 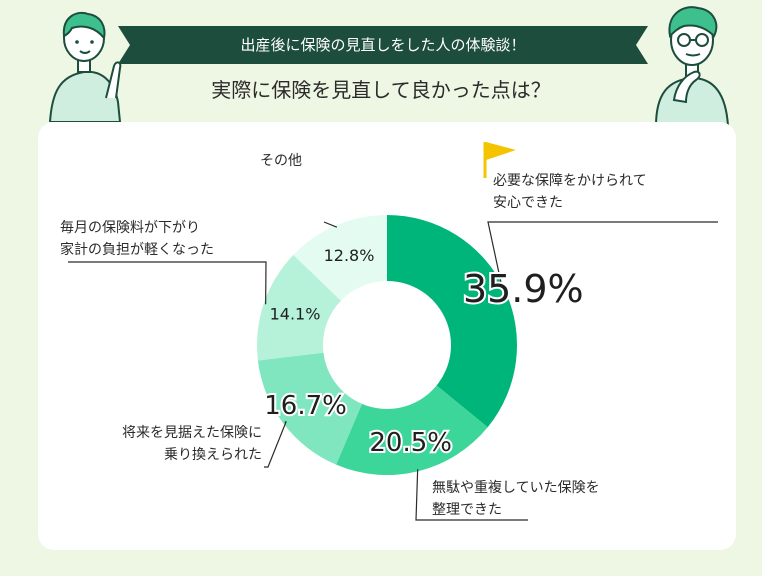 I want to click on title-banner: 出産後に保険の見直しをした人の体験談！, so click(x=383, y=45).